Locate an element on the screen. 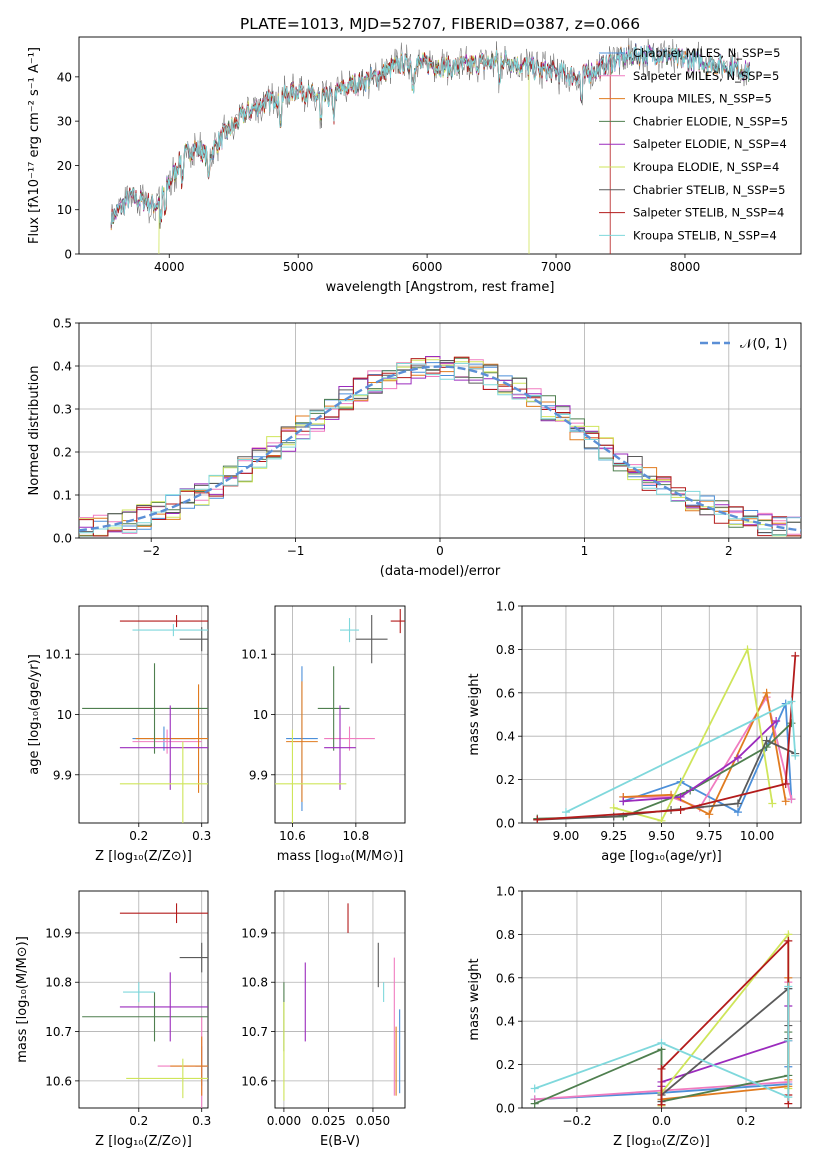  plot-content-weight_vs_Z is located at coordinates (661, 1019).